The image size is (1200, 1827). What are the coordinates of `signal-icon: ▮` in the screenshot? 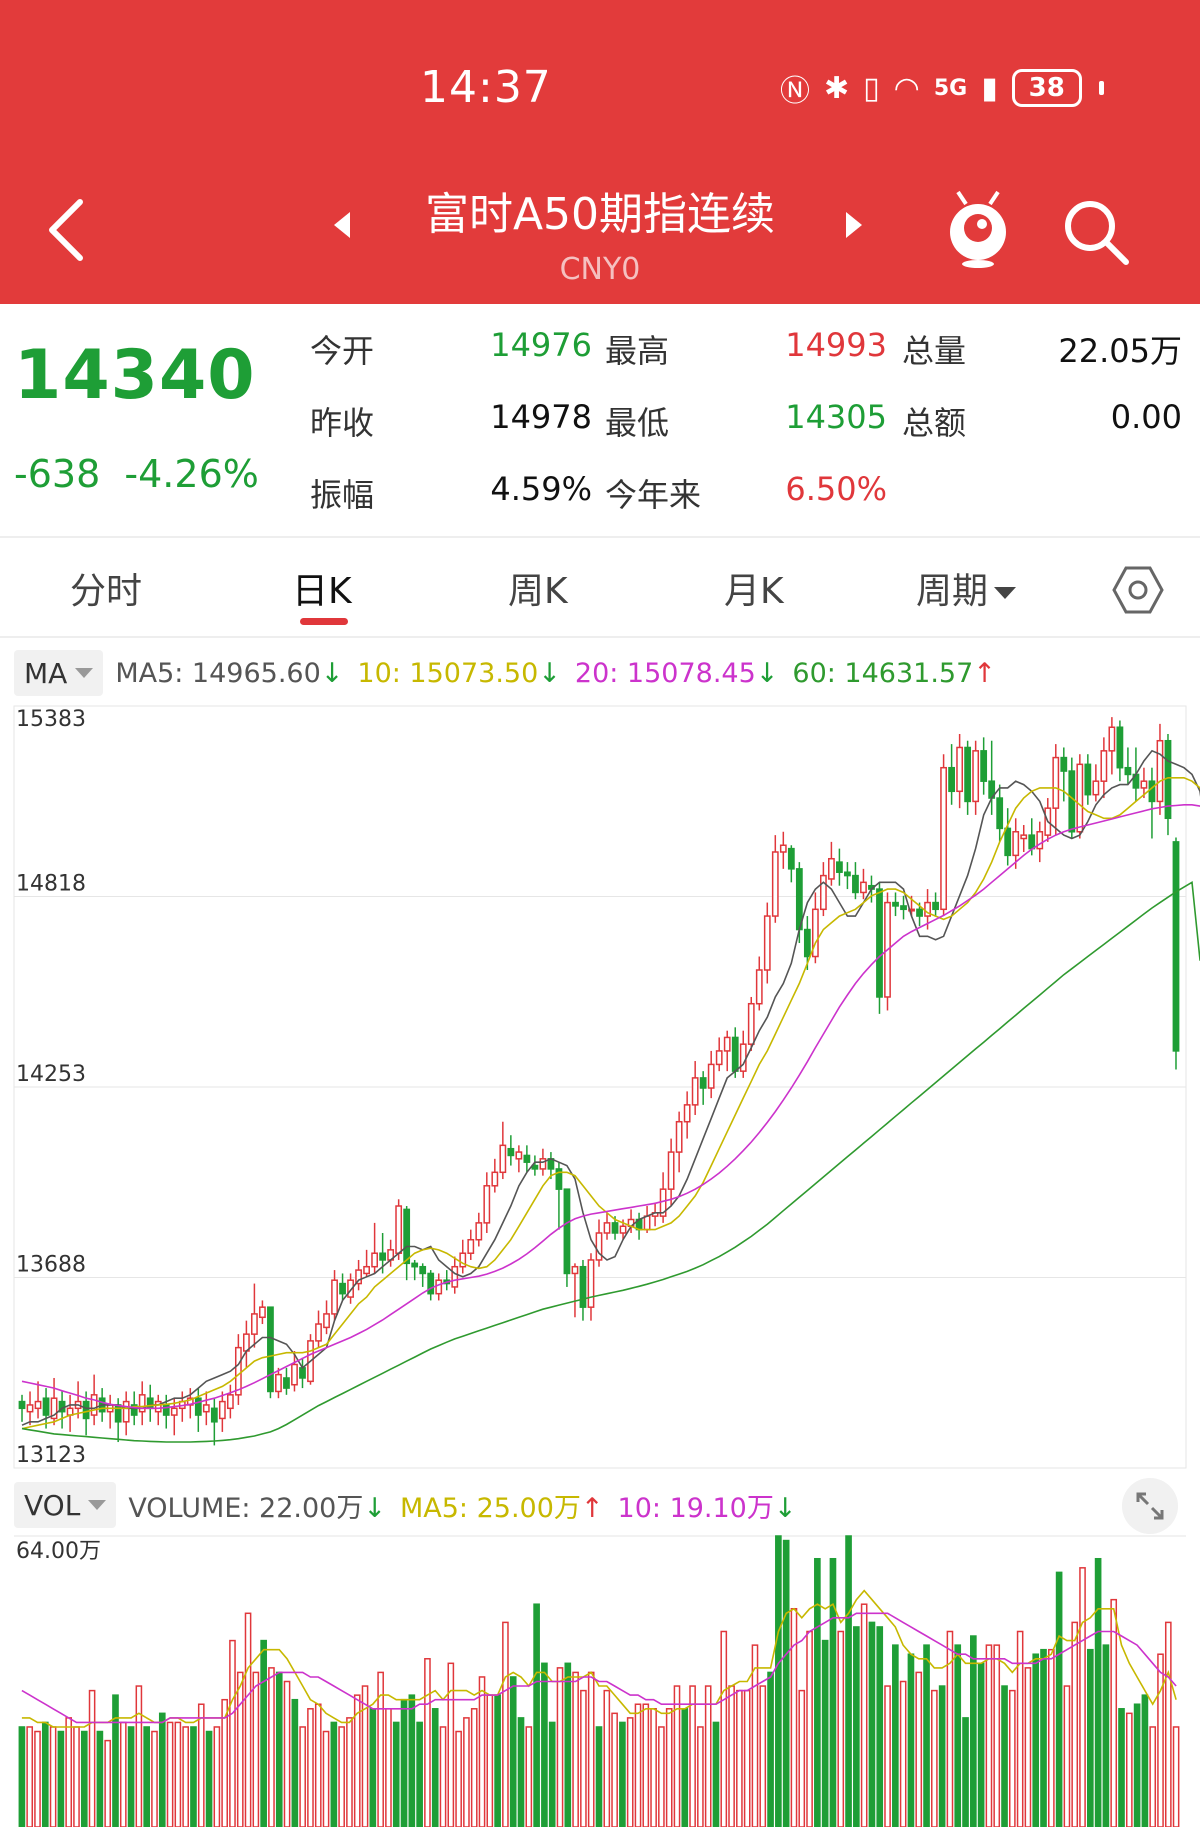 It's located at (989, 88).